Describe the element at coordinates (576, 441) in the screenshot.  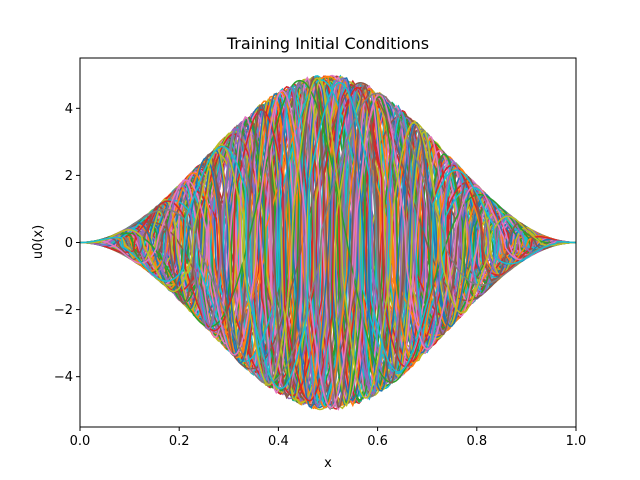
I see `x-tick-label: 1.0` at that location.